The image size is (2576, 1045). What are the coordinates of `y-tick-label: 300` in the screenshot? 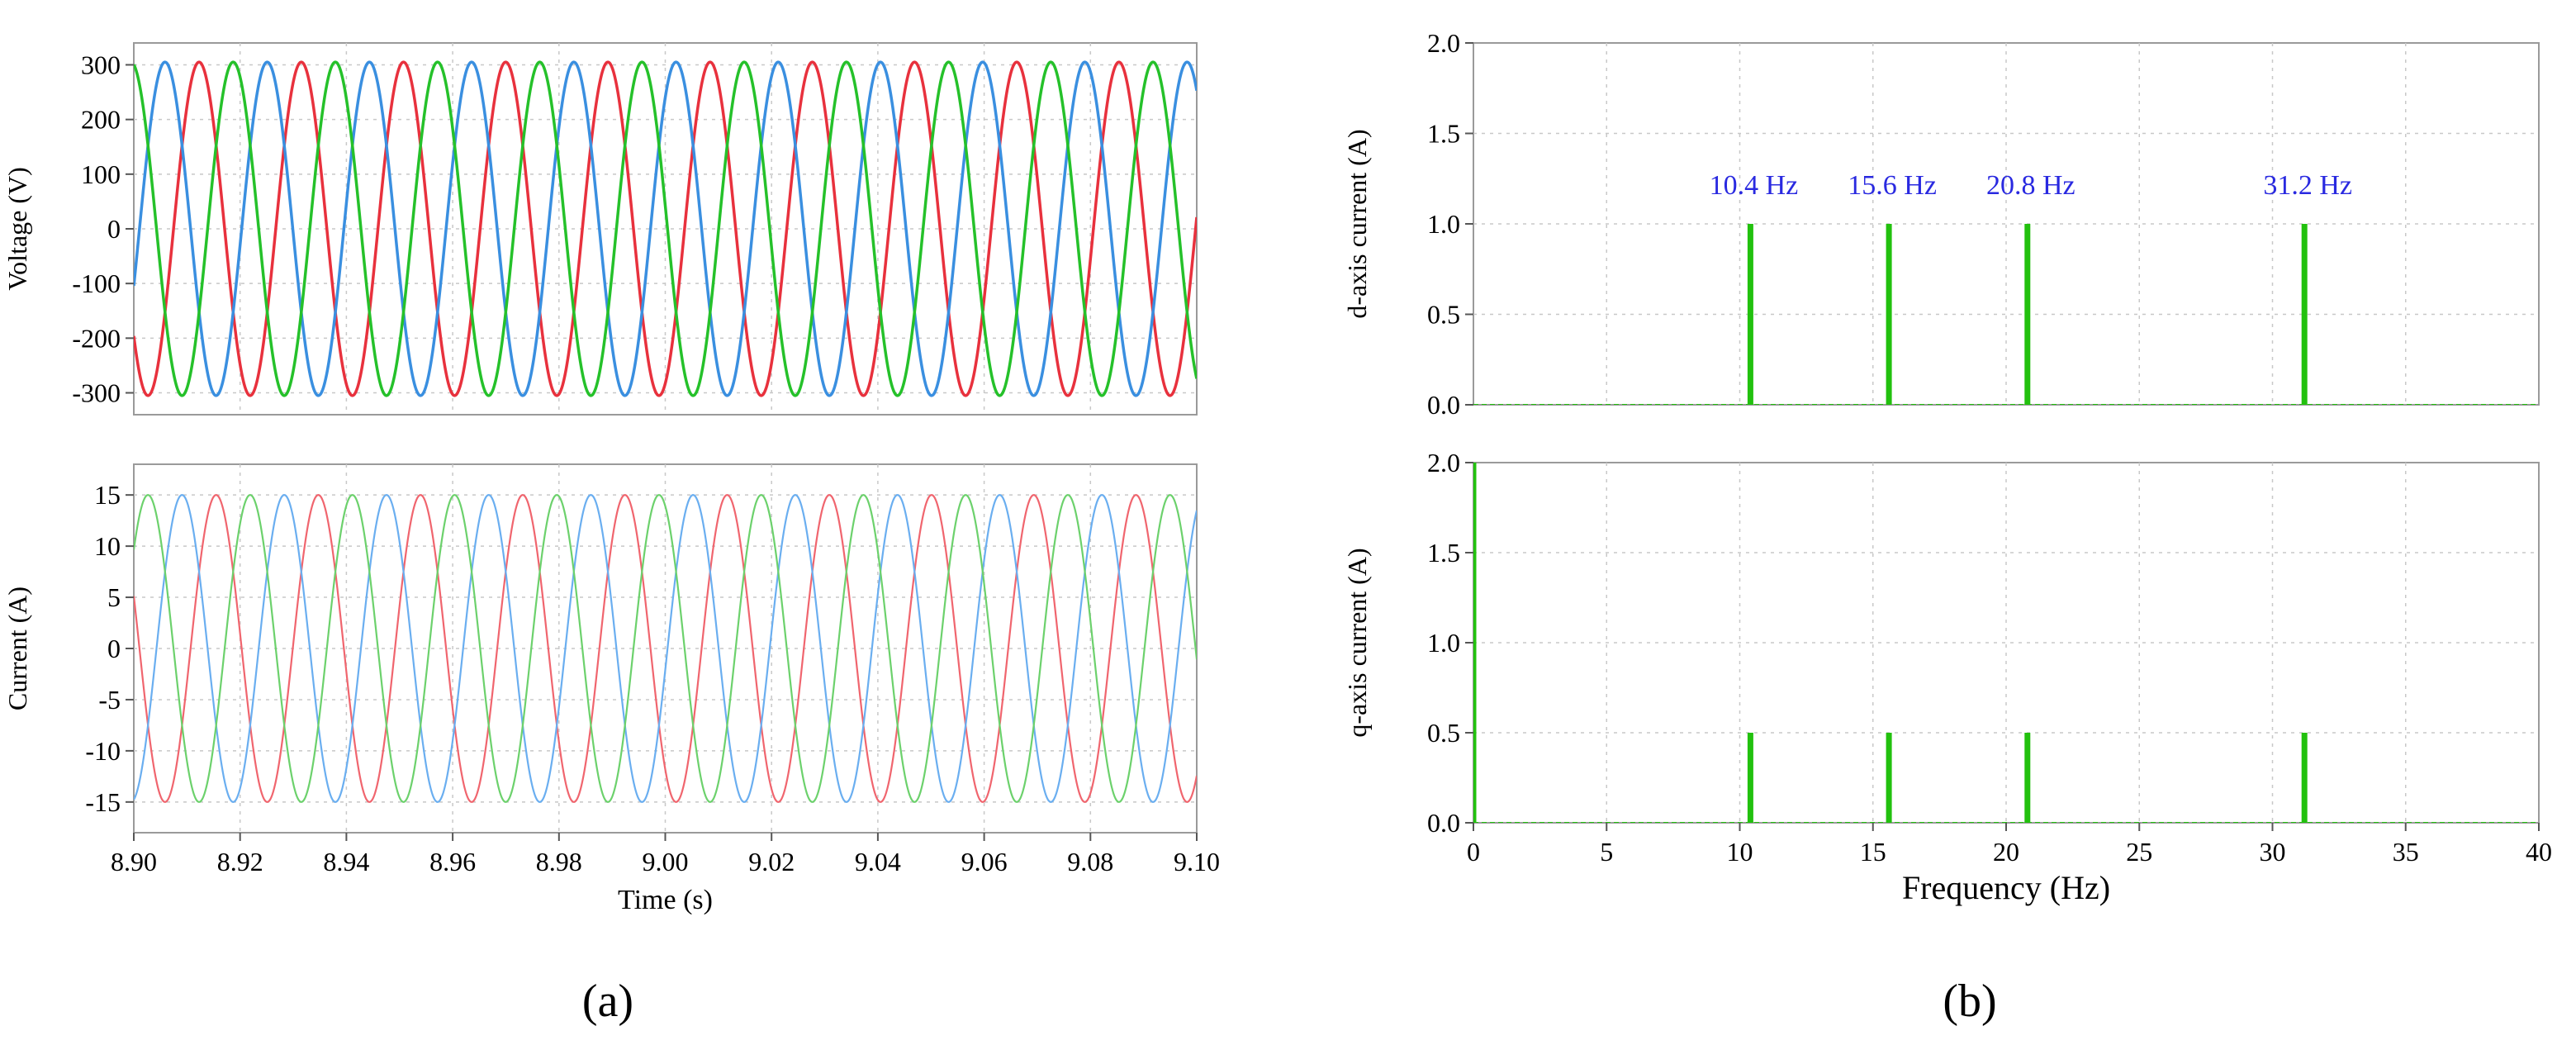 It's located at (101, 64).